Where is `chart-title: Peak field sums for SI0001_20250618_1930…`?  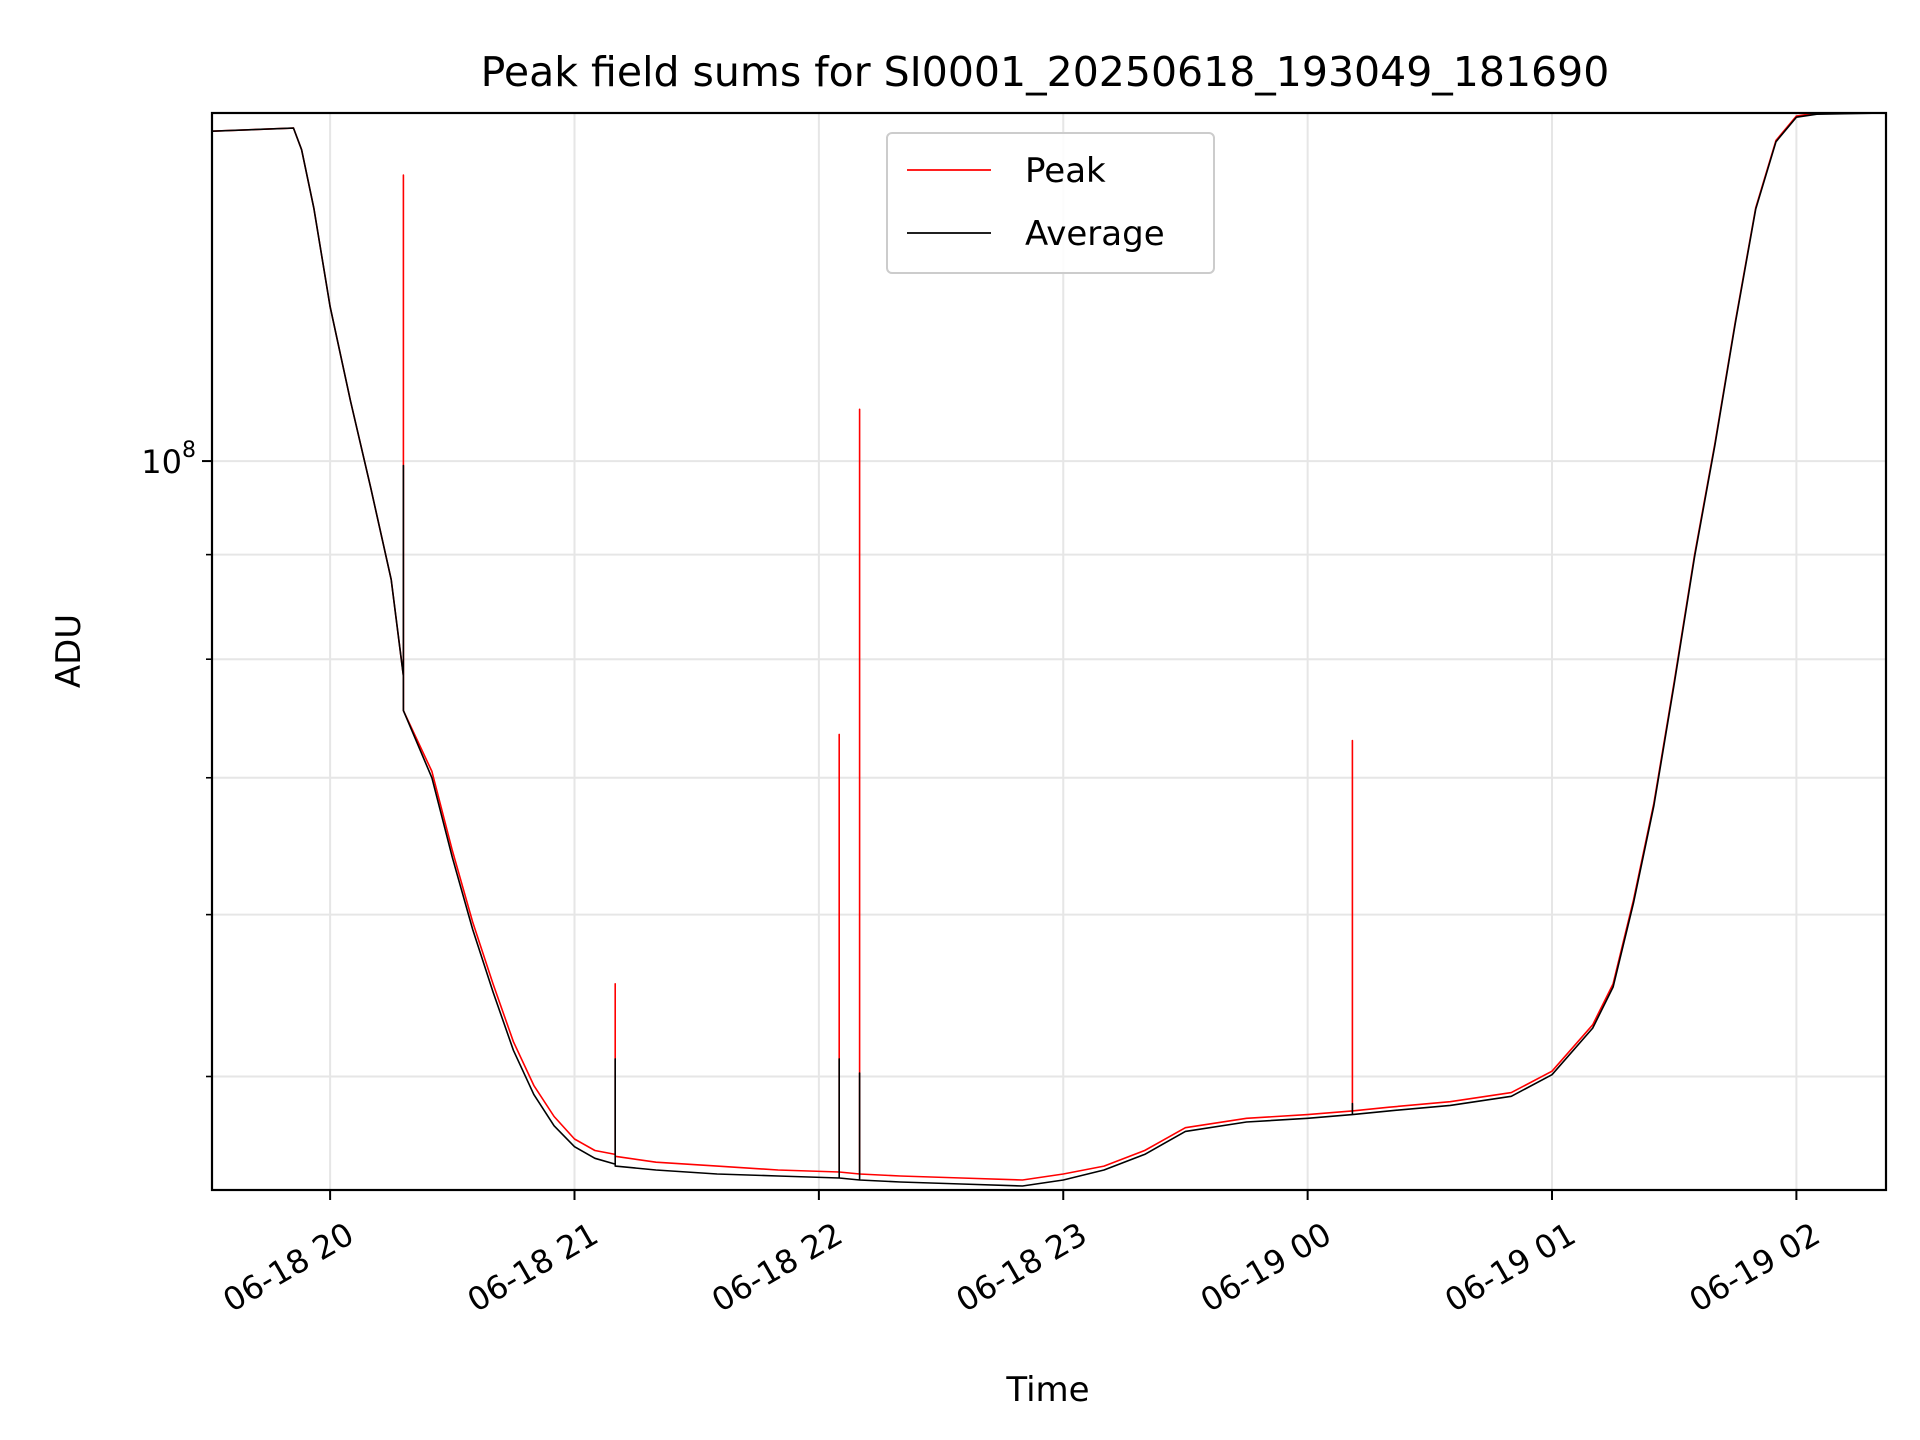
chart-title: Peak field sums for SI0001_20250618_1930… is located at coordinates (1045, 72).